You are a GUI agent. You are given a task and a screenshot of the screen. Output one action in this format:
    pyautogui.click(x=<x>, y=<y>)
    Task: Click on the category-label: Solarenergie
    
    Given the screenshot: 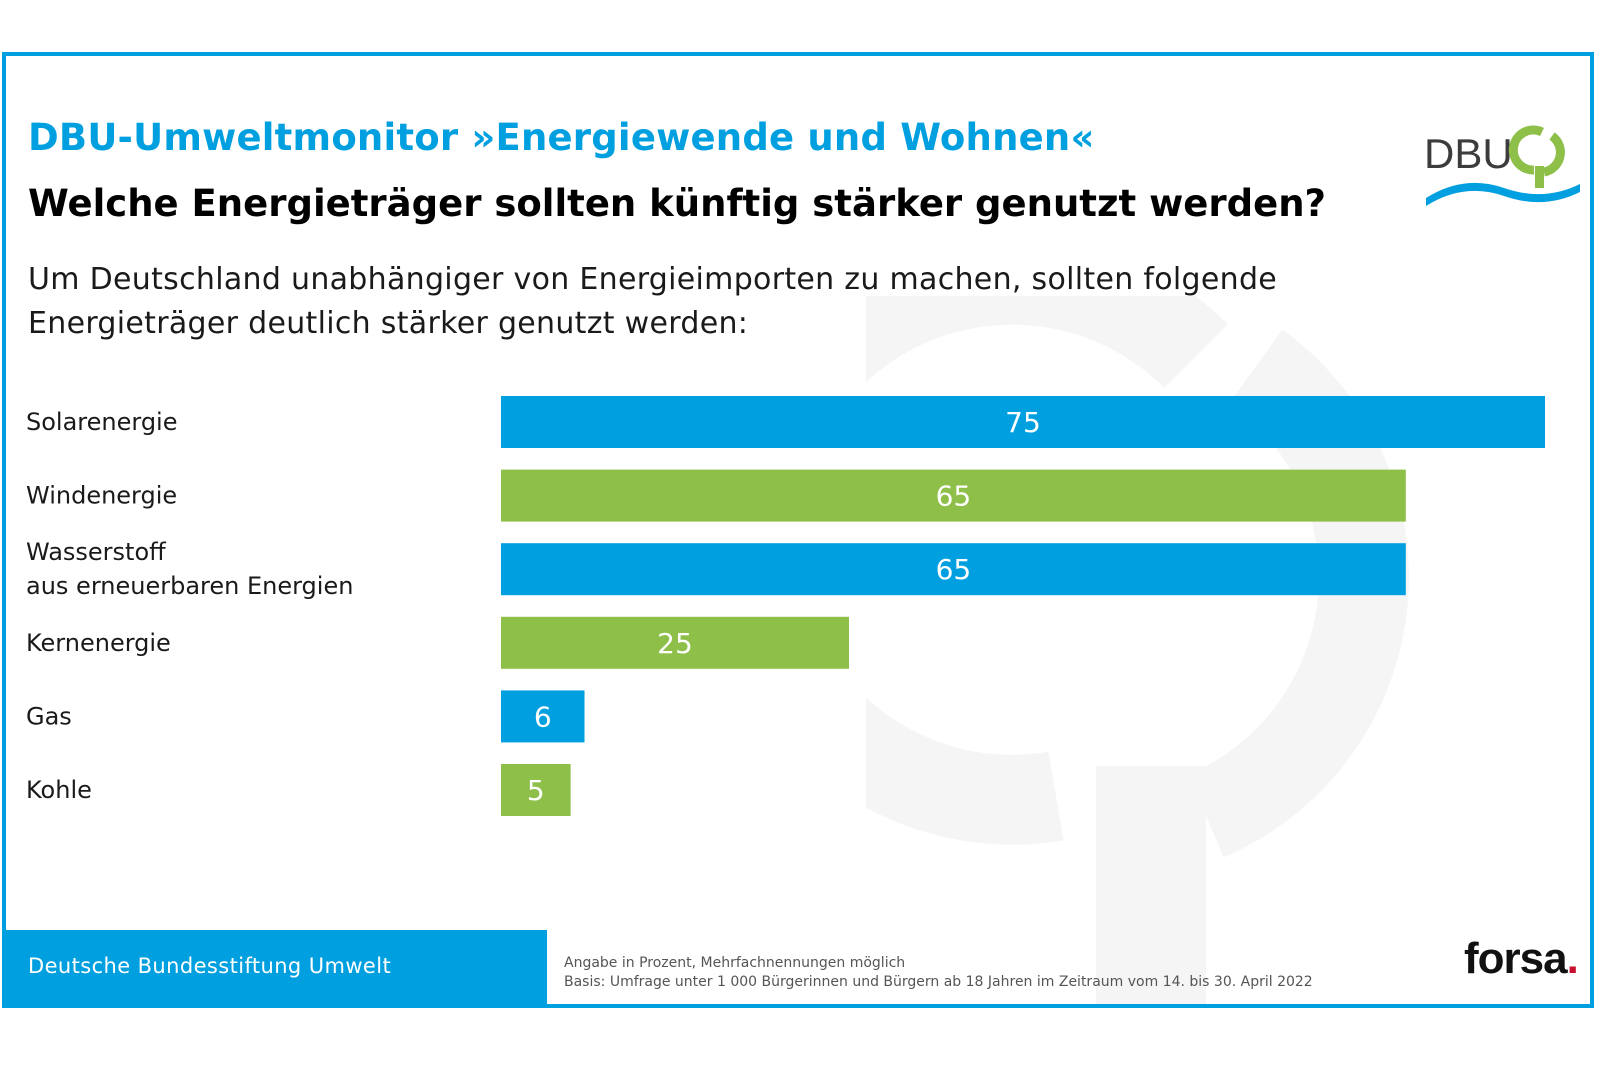 What is the action you would take?
    pyautogui.click(x=102, y=422)
    